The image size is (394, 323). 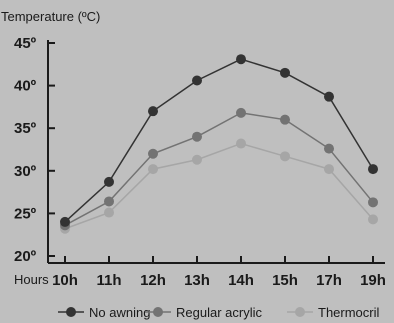 I want to click on x-tick-label: 19h, so click(x=373, y=280).